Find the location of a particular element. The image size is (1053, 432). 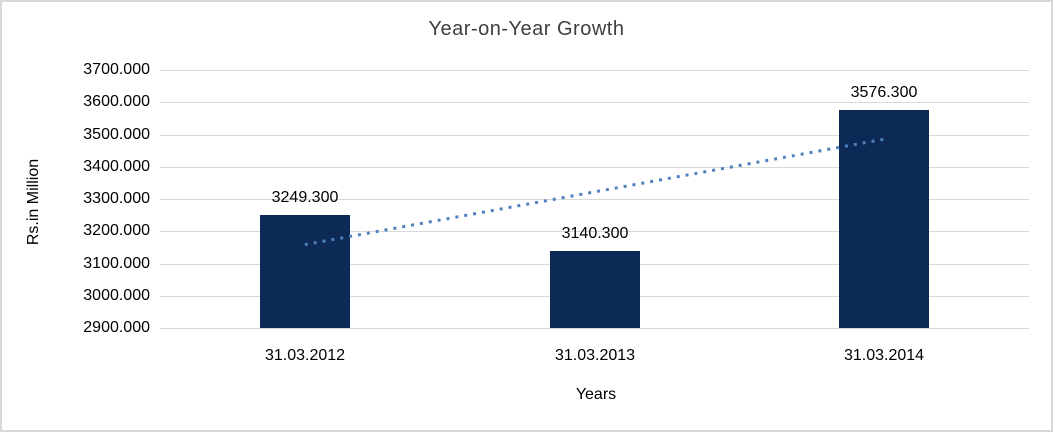

y-axis-tick-label: 3100.000 is located at coordinates (116, 263).